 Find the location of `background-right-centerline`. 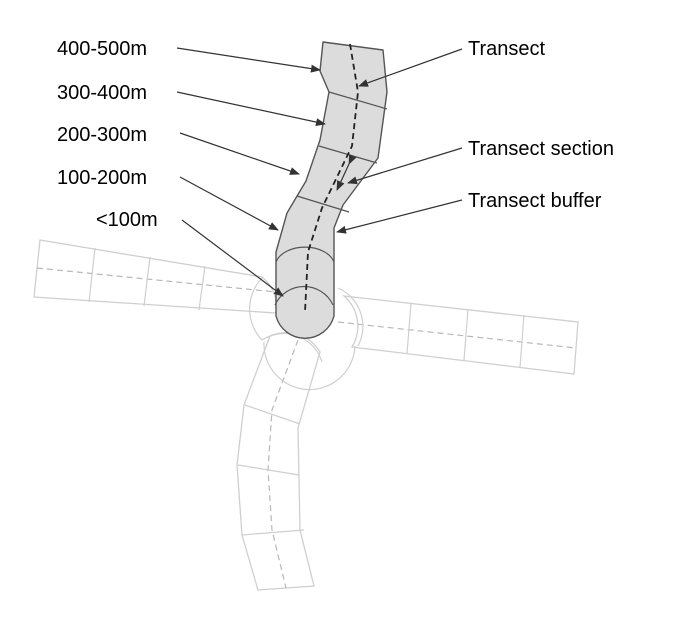

background-right-centerline is located at coordinates (457, 335).